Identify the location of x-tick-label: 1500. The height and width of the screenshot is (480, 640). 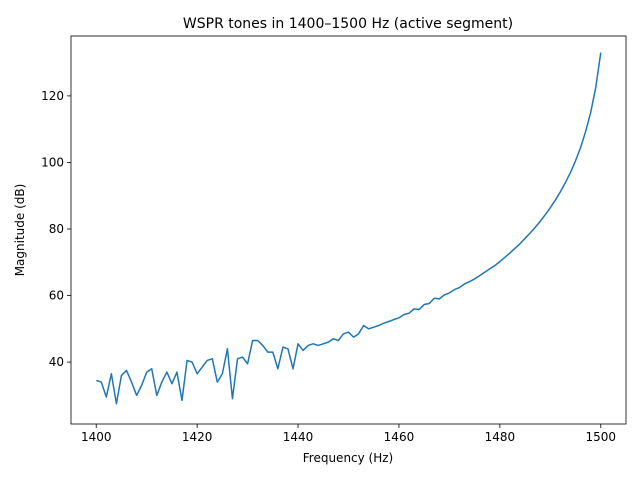
(600, 437).